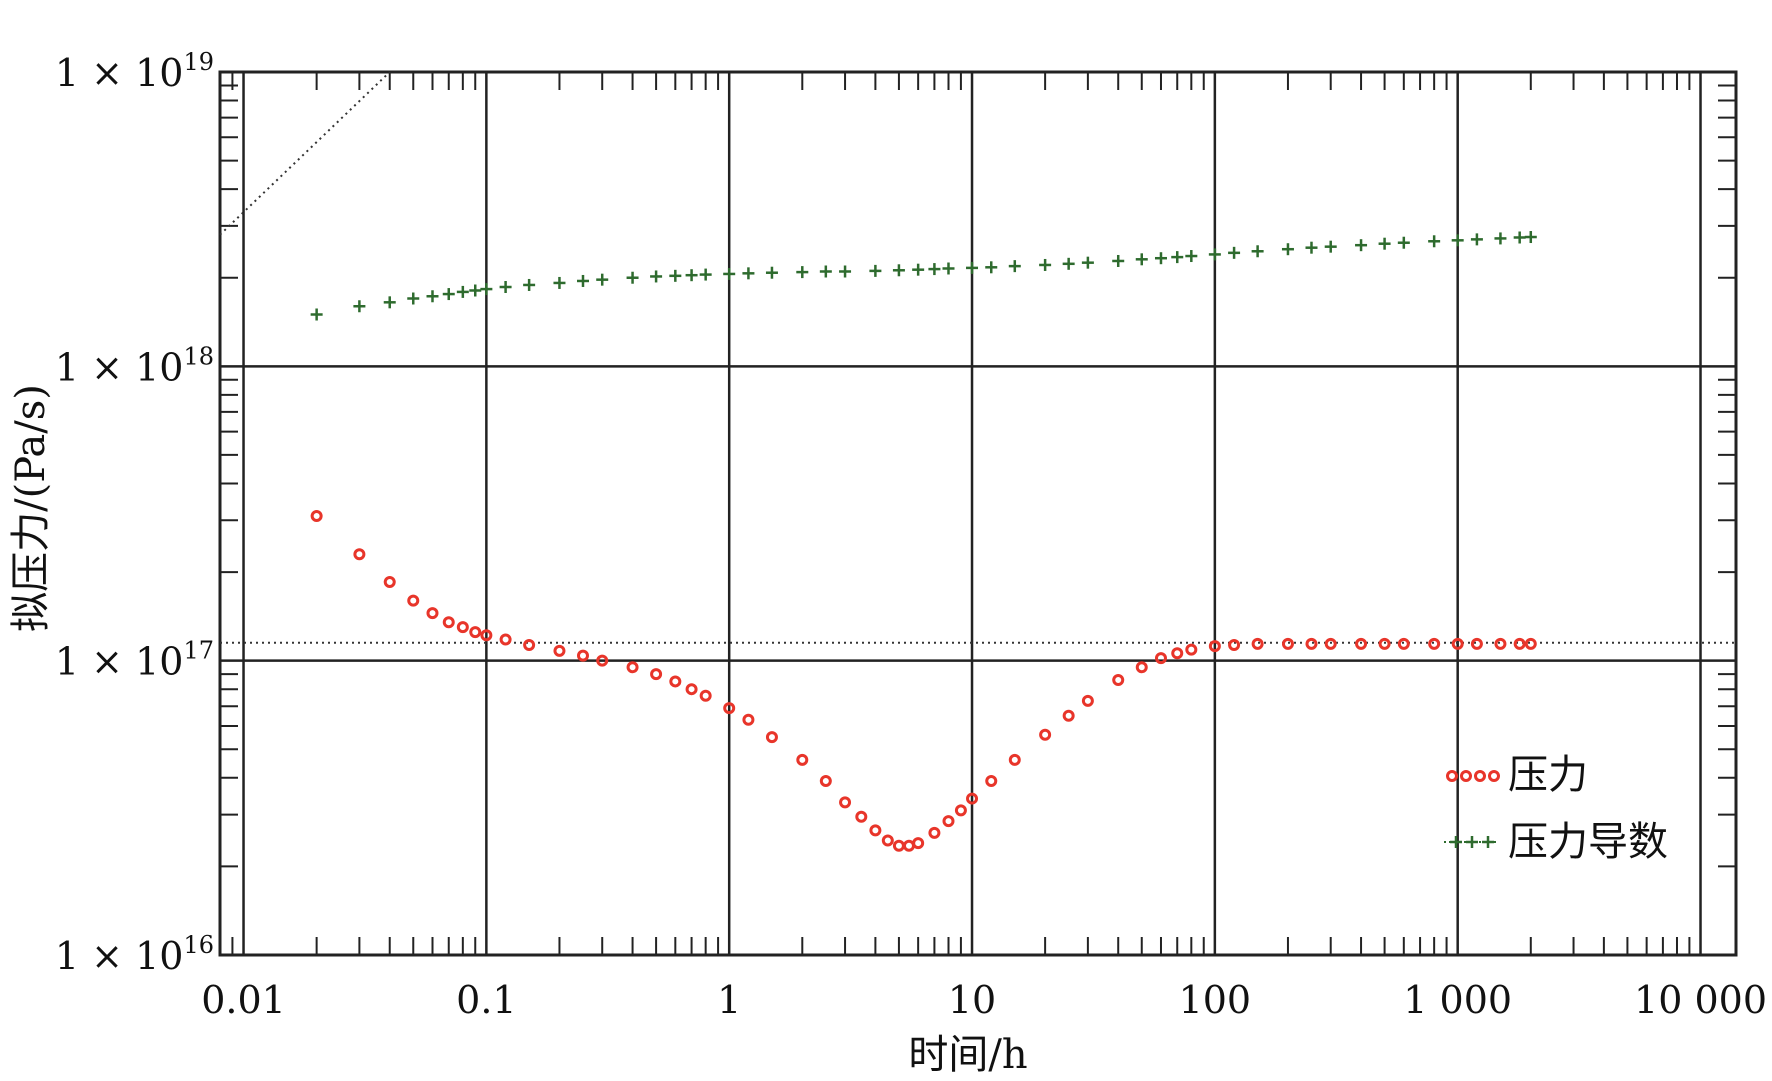  I want to click on x-tick-label: 0.1, so click(486, 1000).